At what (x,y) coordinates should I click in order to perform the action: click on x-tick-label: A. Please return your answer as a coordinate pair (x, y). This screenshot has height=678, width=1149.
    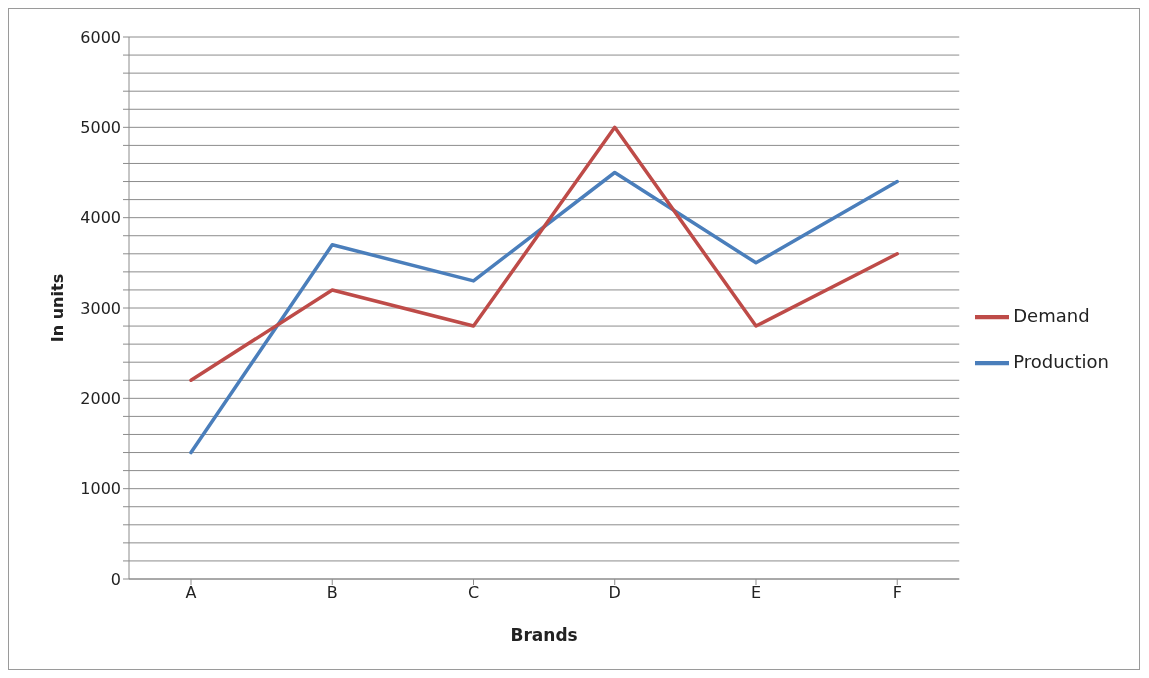
    Looking at the image, I should click on (191, 593).